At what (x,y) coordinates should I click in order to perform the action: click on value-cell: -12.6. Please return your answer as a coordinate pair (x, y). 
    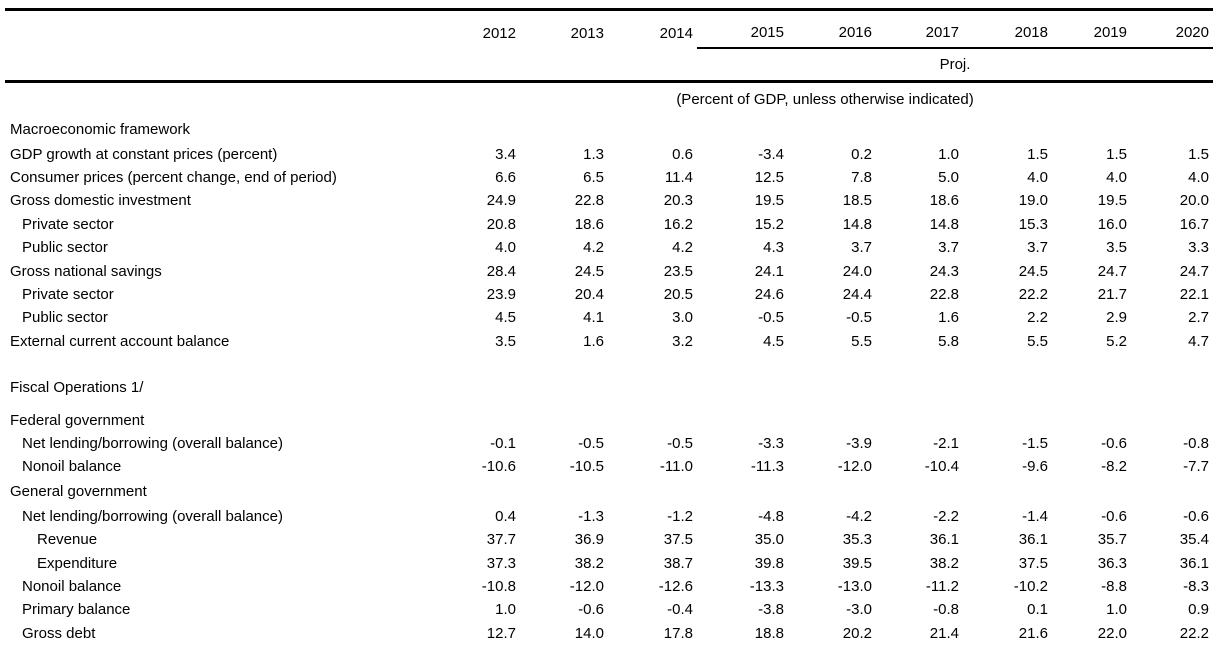
    Looking at the image, I should click on (675, 586).